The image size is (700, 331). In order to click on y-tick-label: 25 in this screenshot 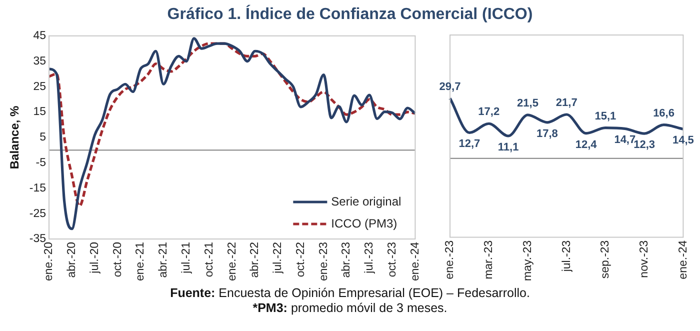, I will do `click(39, 86)`.